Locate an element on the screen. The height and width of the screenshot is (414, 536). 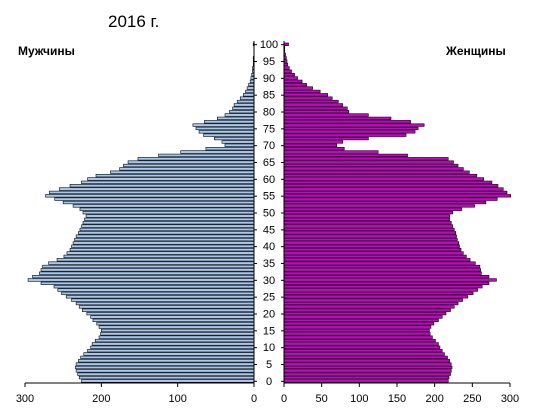
female-x-tick-50: 50 is located at coordinates (322, 399).